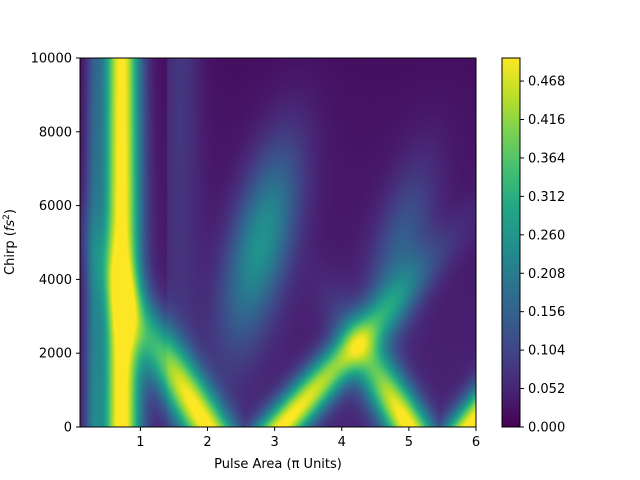  Describe the element at coordinates (409, 442) in the screenshot. I see `x-tick-label: 5` at that location.